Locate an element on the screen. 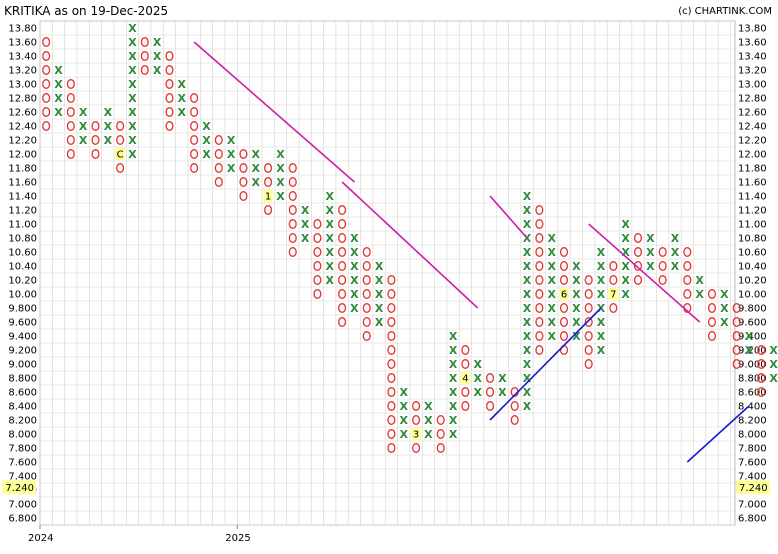 The height and width of the screenshot is (554, 778). y-tick-label-right: 9.400 is located at coordinates (752, 337).